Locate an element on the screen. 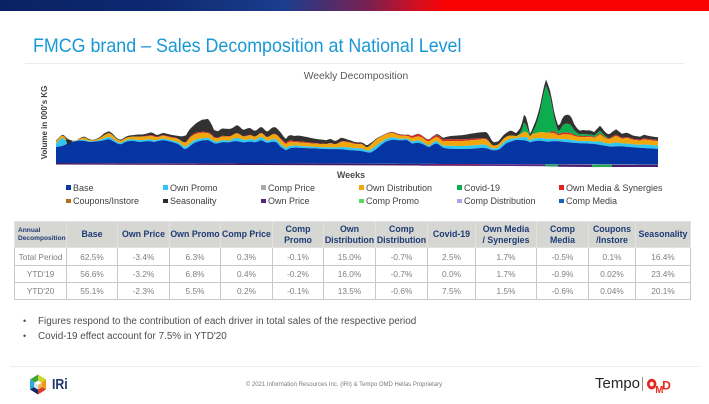  svg-text: D is located at coordinates (666, 386).